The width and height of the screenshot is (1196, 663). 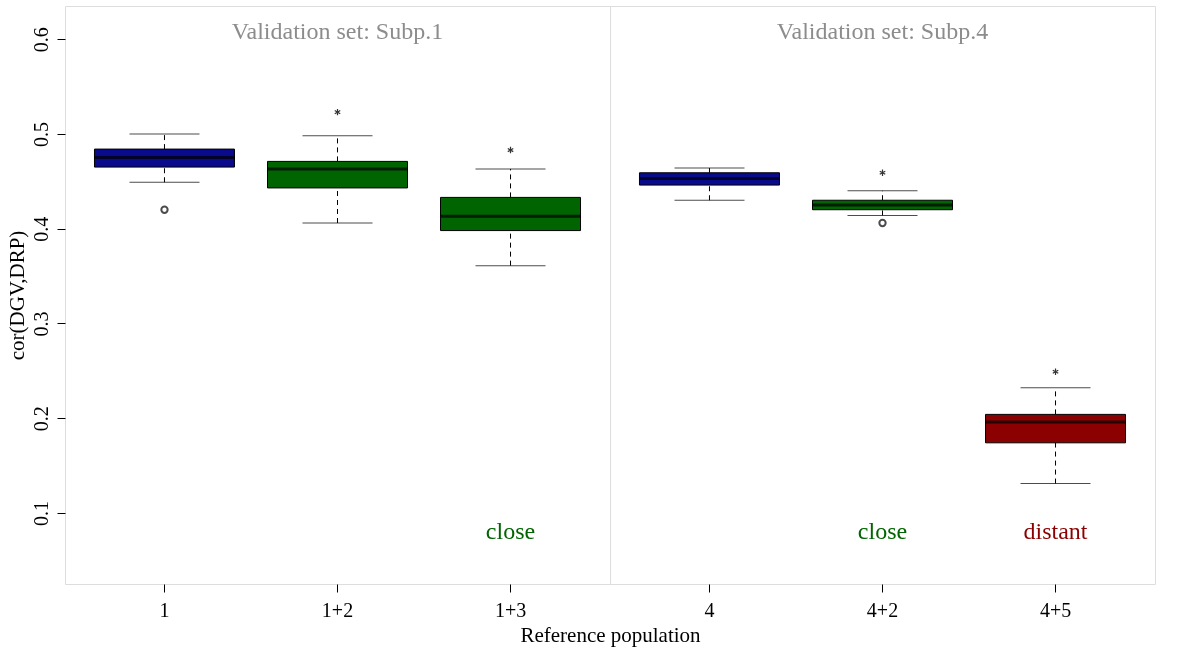 I want to click on y-tick-label: 0.6, so click(x=40, y=40).